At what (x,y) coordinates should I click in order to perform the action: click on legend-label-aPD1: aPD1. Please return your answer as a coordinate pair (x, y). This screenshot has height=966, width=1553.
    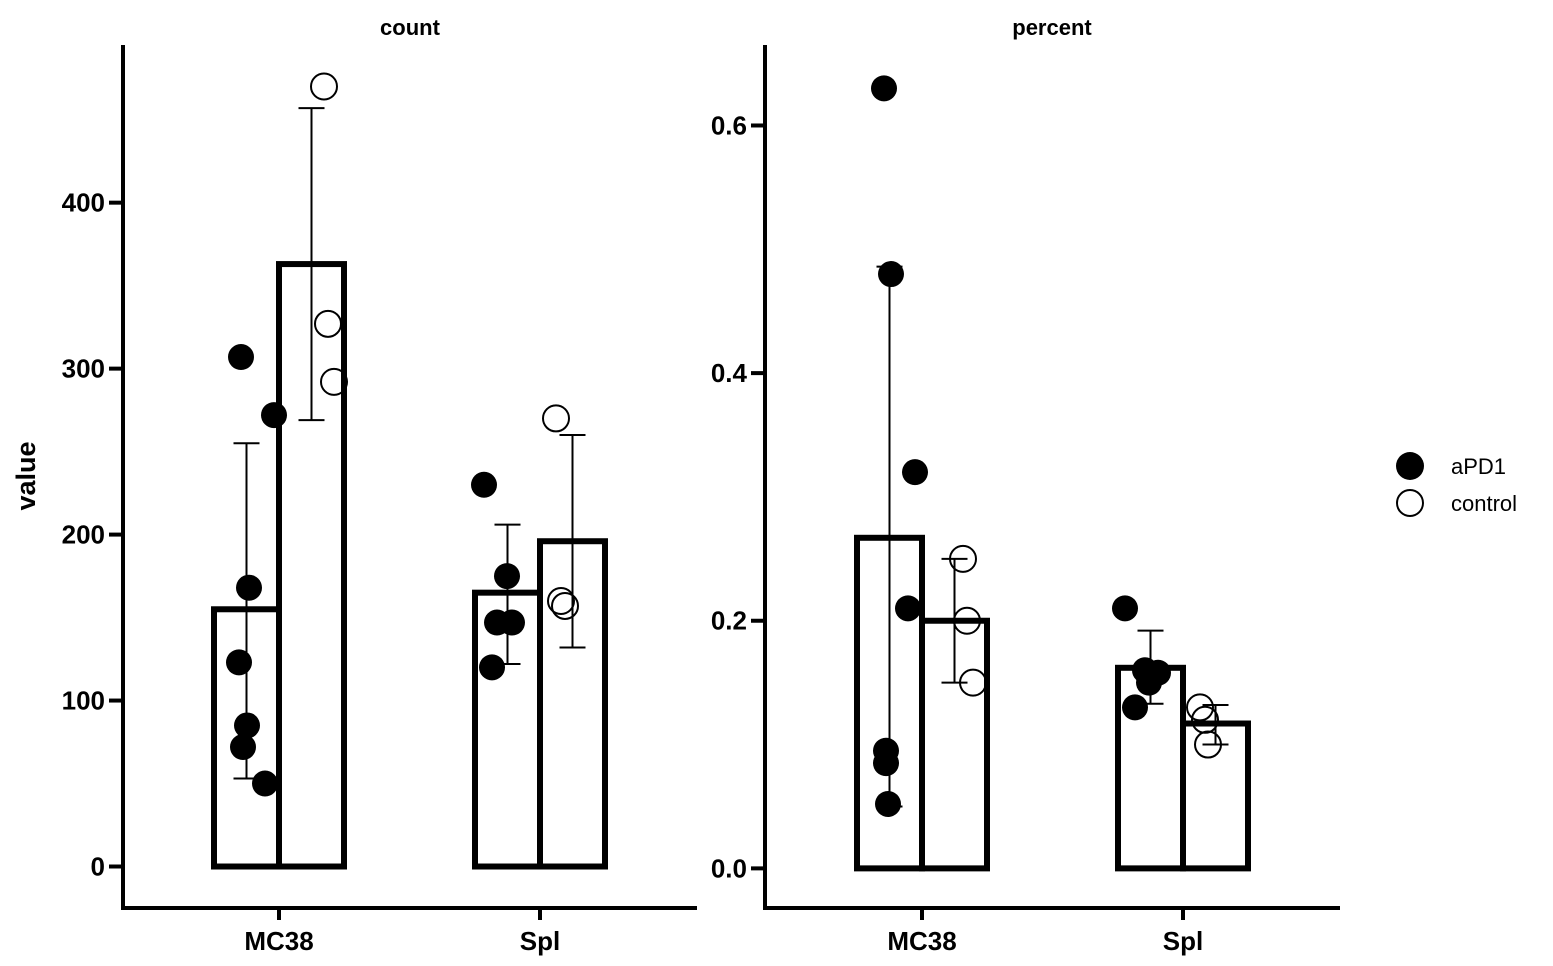
    Looking at the image, I should click on (1478, 466).